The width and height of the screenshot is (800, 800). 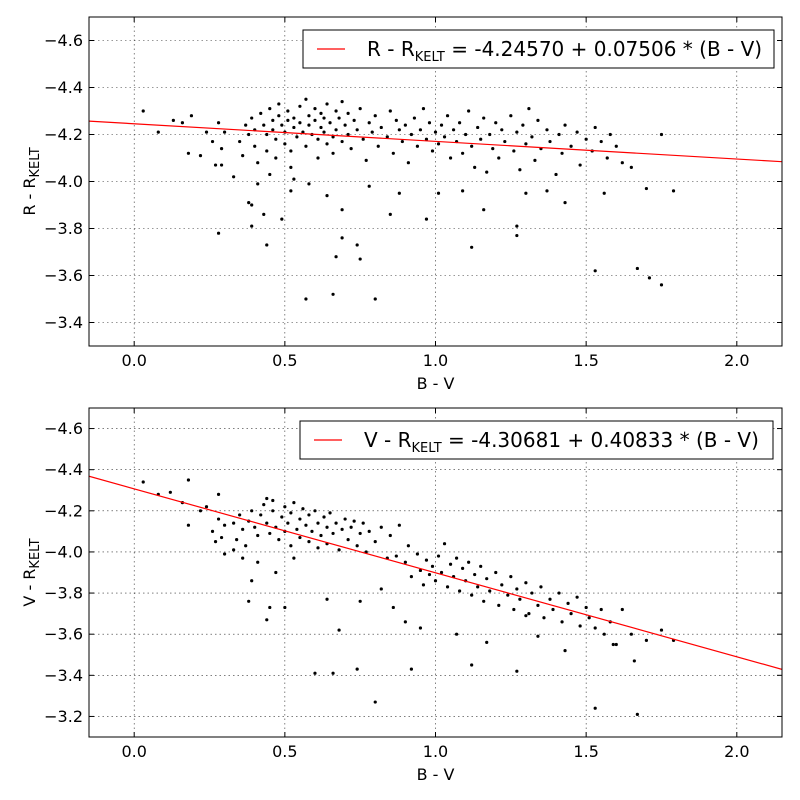 What do you see at coordinates (391, 49) in the screenshot?
I see `legend-label-prefix: R - R` at bounding box center [391, 49].